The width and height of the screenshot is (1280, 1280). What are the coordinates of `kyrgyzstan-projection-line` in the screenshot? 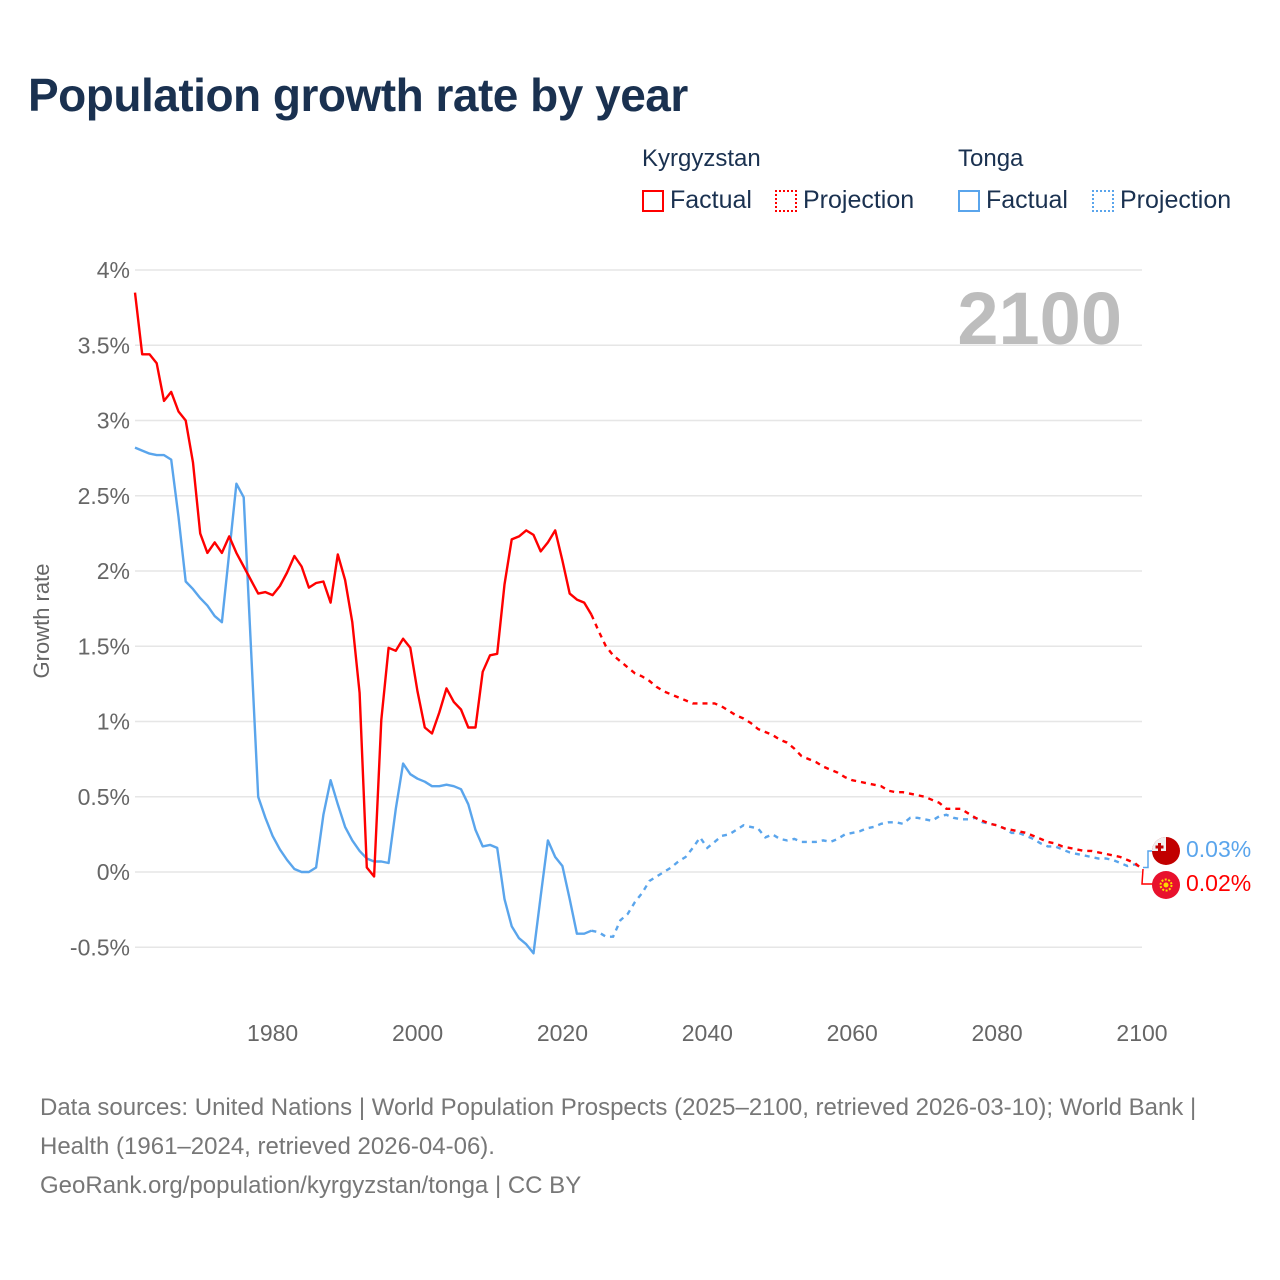 It's located at (866, 742).